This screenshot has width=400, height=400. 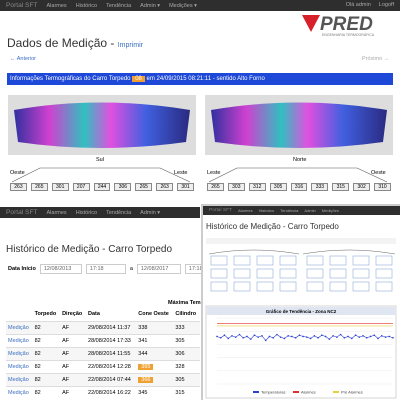 I want to click on table-cell: 22/08/2014 07:44, so click(x=111, y=379).